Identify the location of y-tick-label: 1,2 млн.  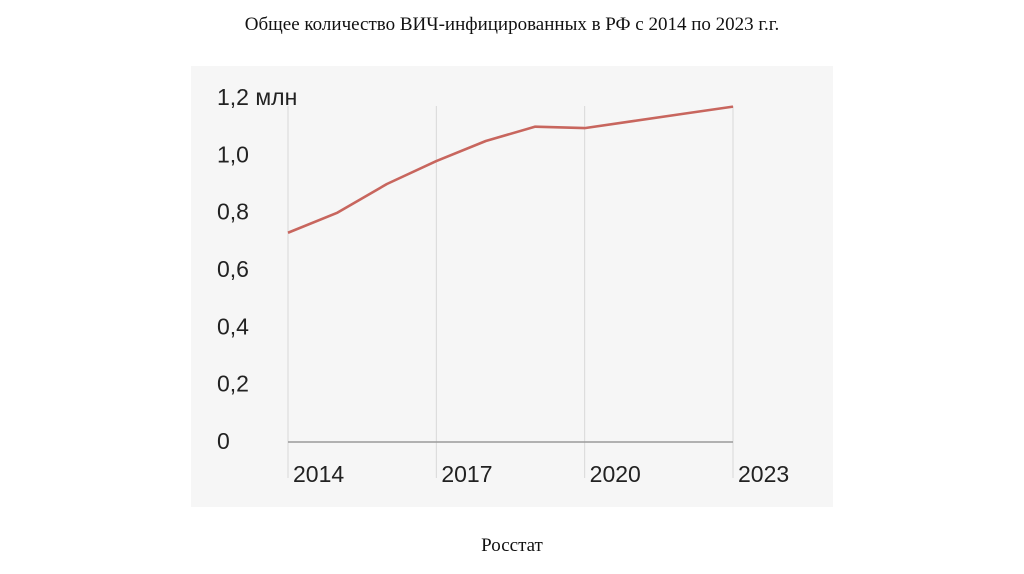
(257, 97).